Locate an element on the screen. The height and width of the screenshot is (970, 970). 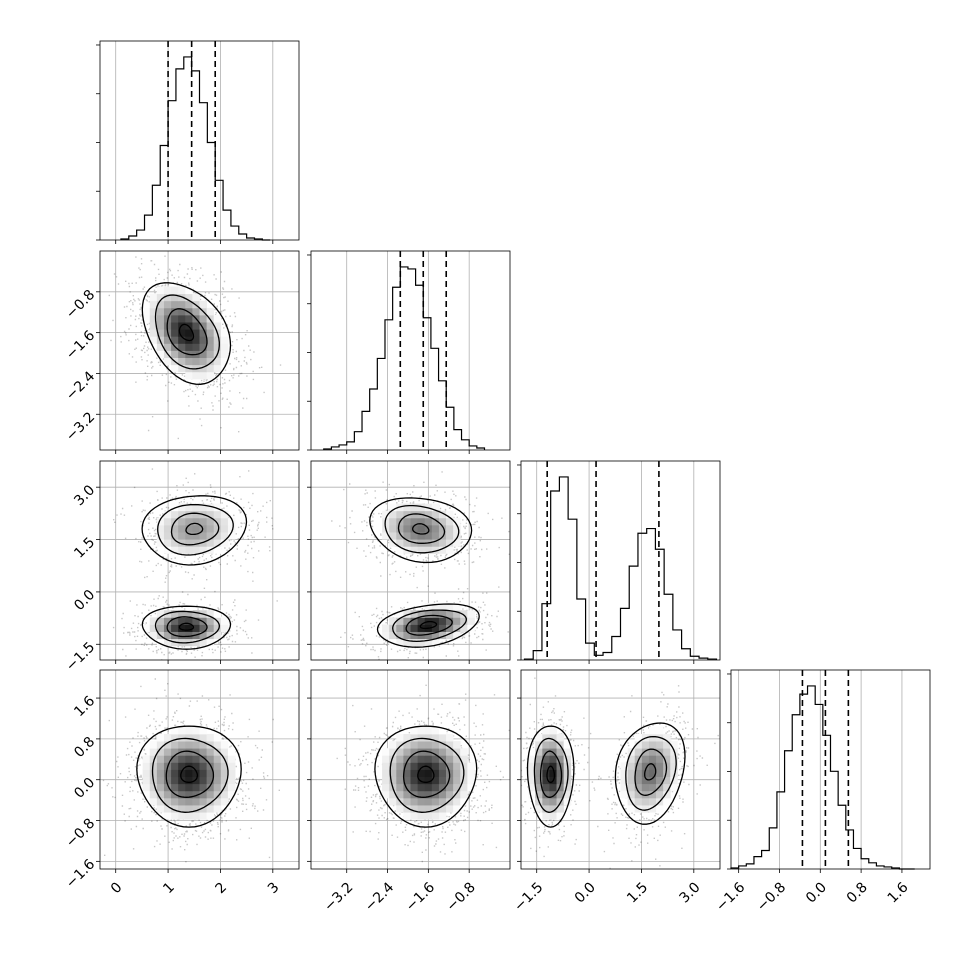
x-tick-label: −1.5 is located at coordinates (528, 896).